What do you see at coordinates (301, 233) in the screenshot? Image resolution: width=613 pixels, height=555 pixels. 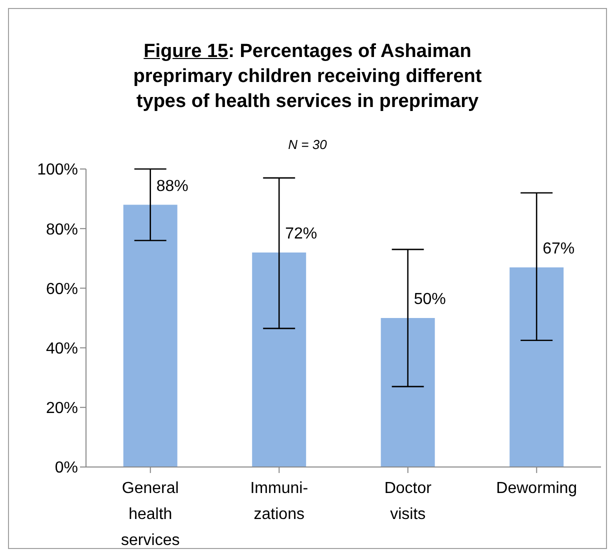 I see `data-label: 72%` at bounding box center [301, 233].